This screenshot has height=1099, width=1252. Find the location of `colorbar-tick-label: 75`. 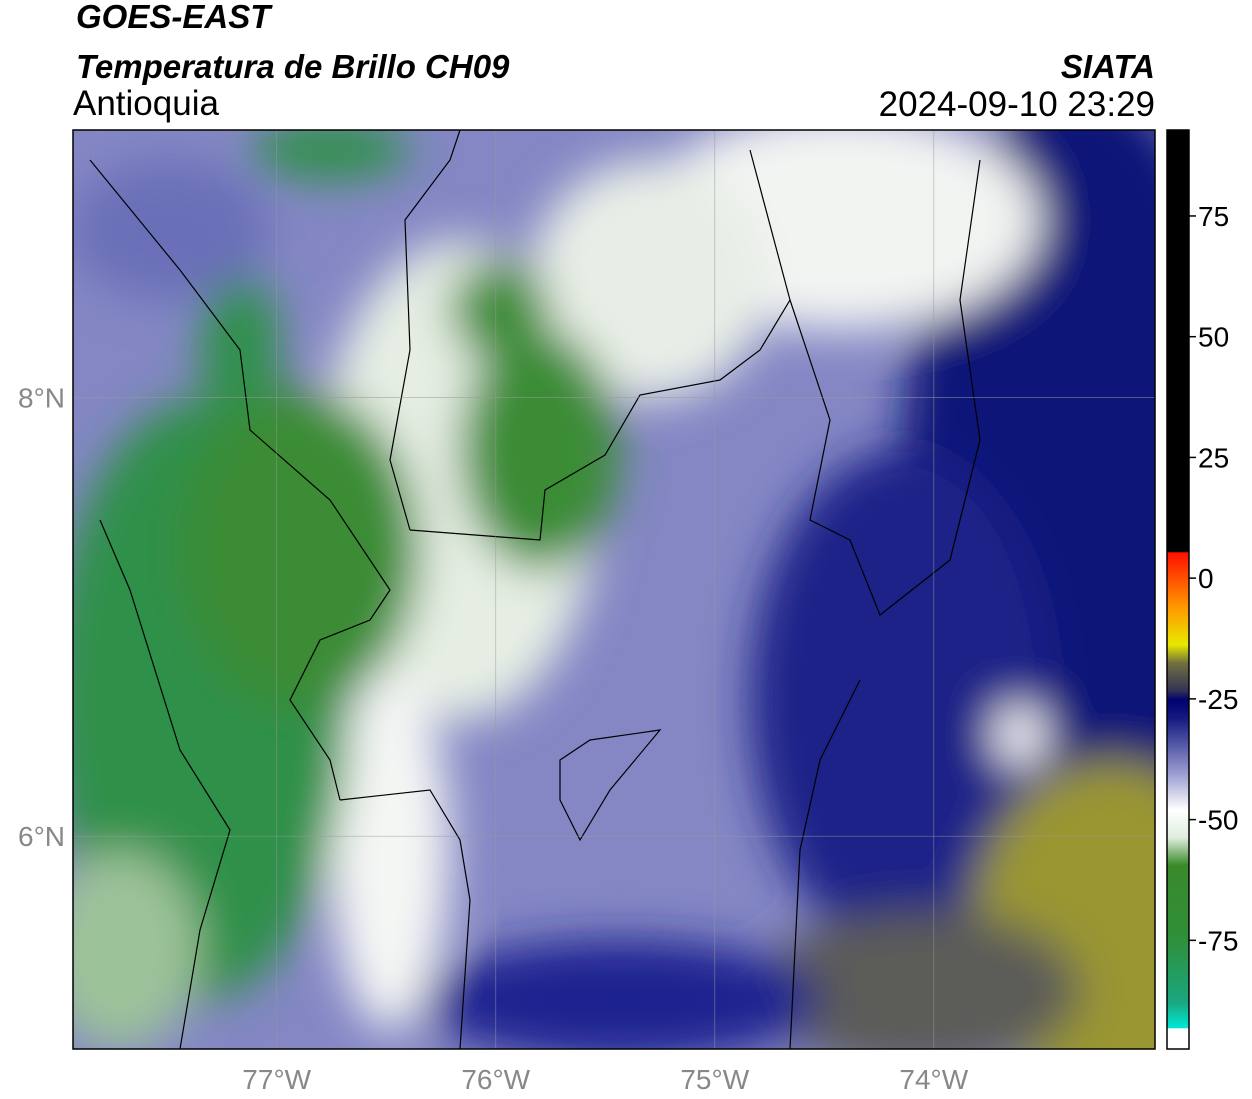

colorbar-tick-label: 75 is located at coordinates (1213, 216).